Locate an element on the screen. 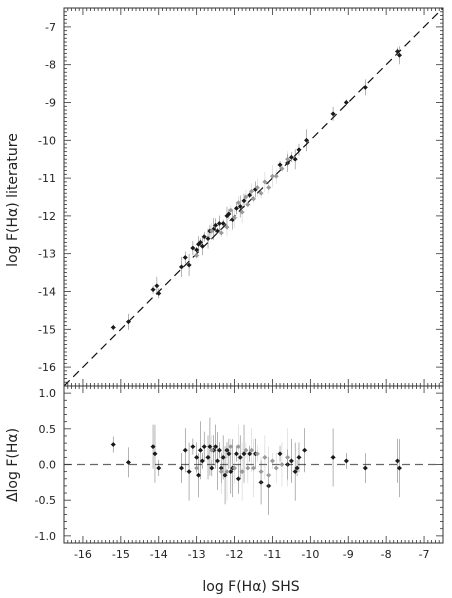 The height and width of the screenshot is (598, 452). top-y-tick-label: -11 is located at coordinates (47, 178).